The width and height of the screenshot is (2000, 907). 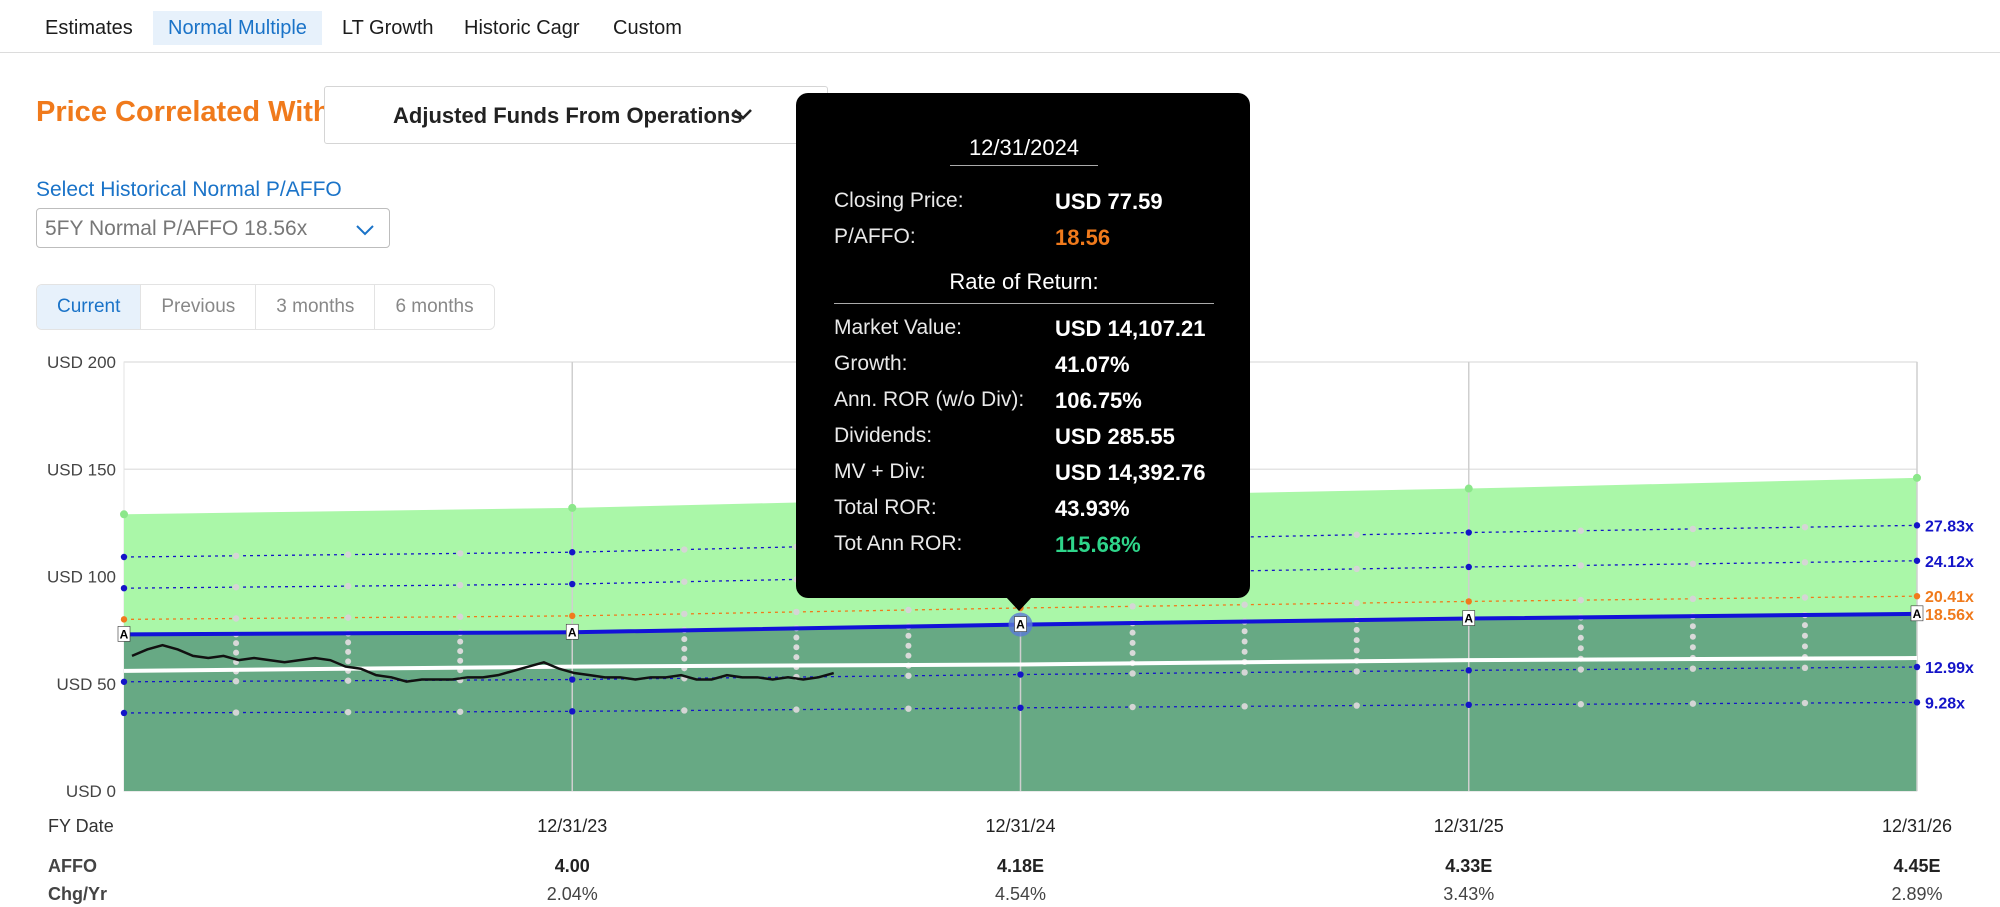 What do you see at coordinates (183, 112) in the screenshot?
I see `price-correlated-heading: Price Correlated With` at bounding box center [183, 112].